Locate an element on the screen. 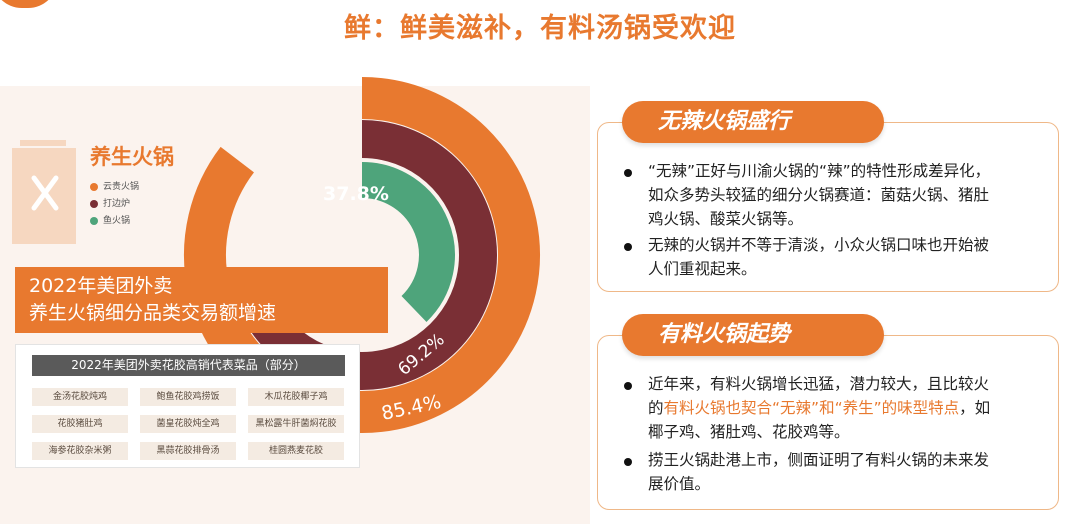 Image resolution: width=1080 pixels, height=530 pixels. card-title-no-spicy: 无辣火锅盛行 is located at coordinates (753, 122).